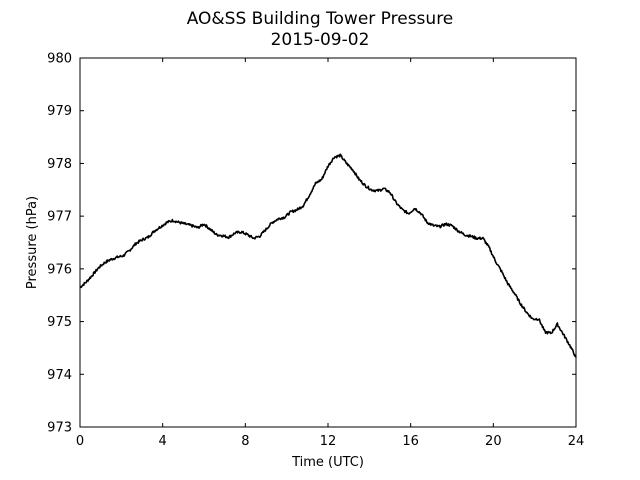 This screenshot has height=480, width=640. What do you see at coordinates (32, 242) in the screenshot?
I see `y-axis-label: Pressure (hPa)` at bounding box center [32, 242].